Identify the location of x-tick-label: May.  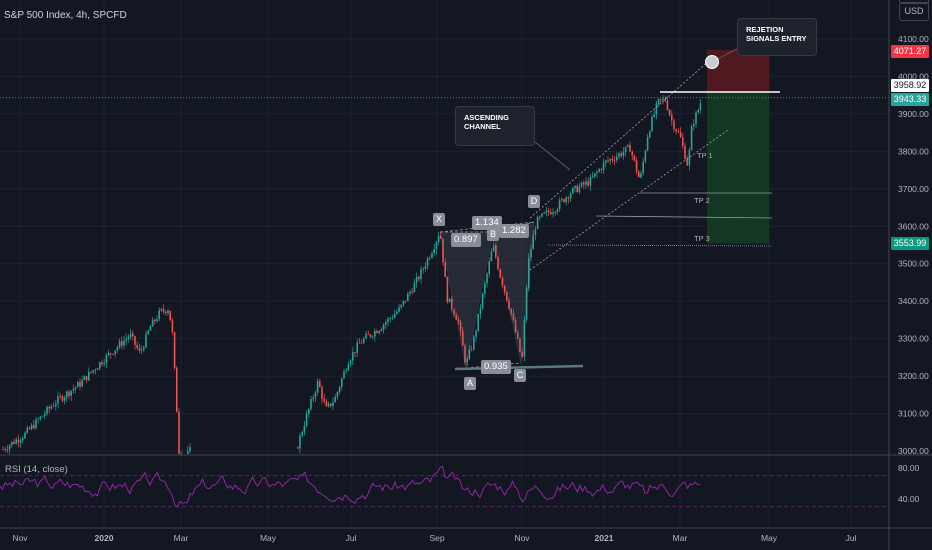
(769, 538).